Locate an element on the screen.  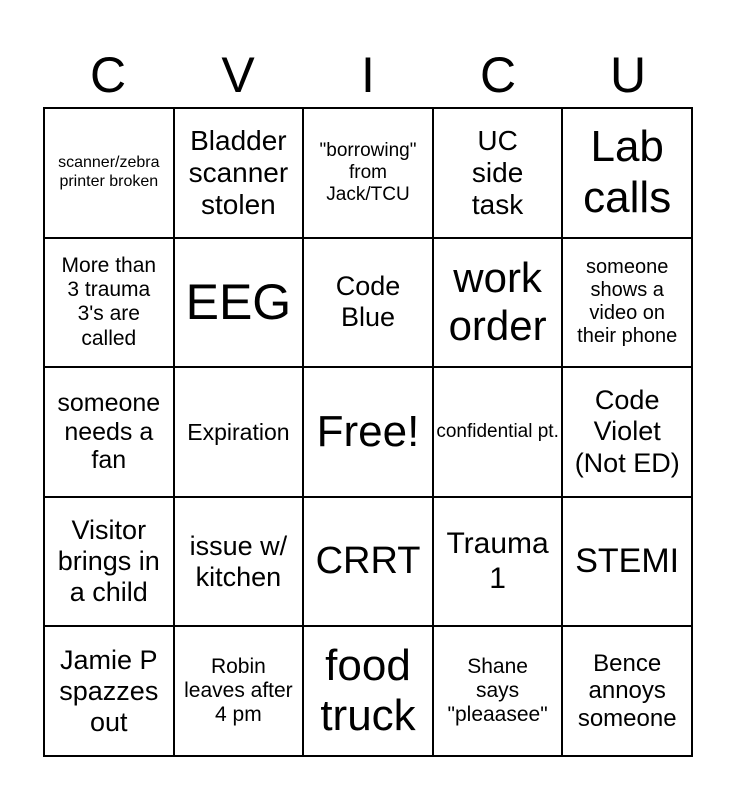
header-letter: I is located at coordinates (368, 75).